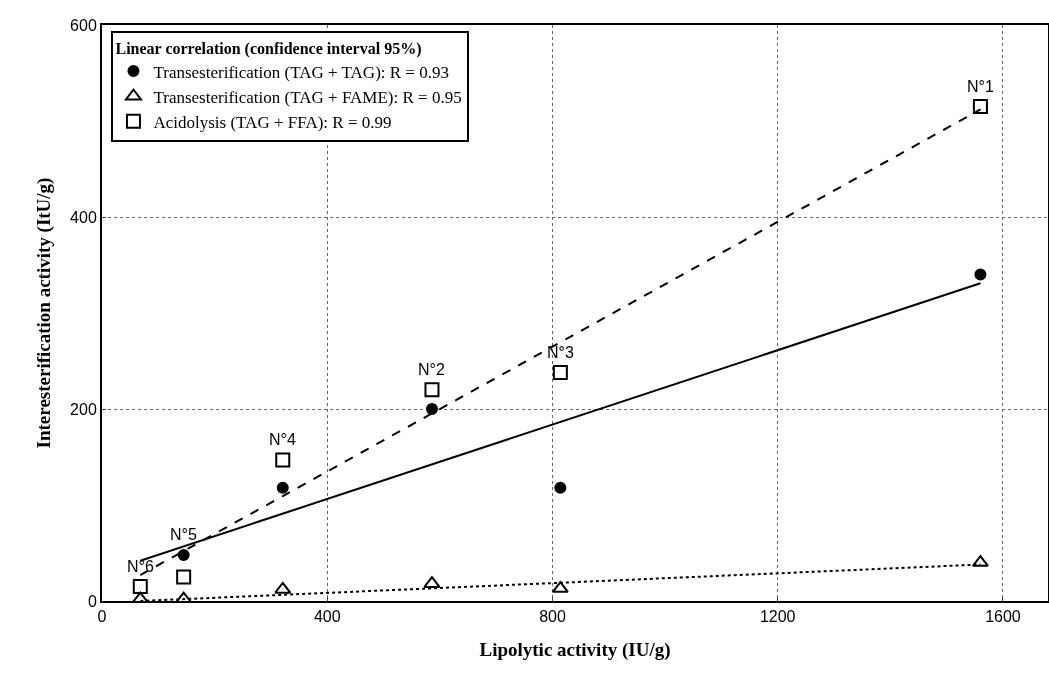 Image resolution: width=1049 pixels, height=681 pixels. I want to click on x-tick-label: 800, so click(552, 617).